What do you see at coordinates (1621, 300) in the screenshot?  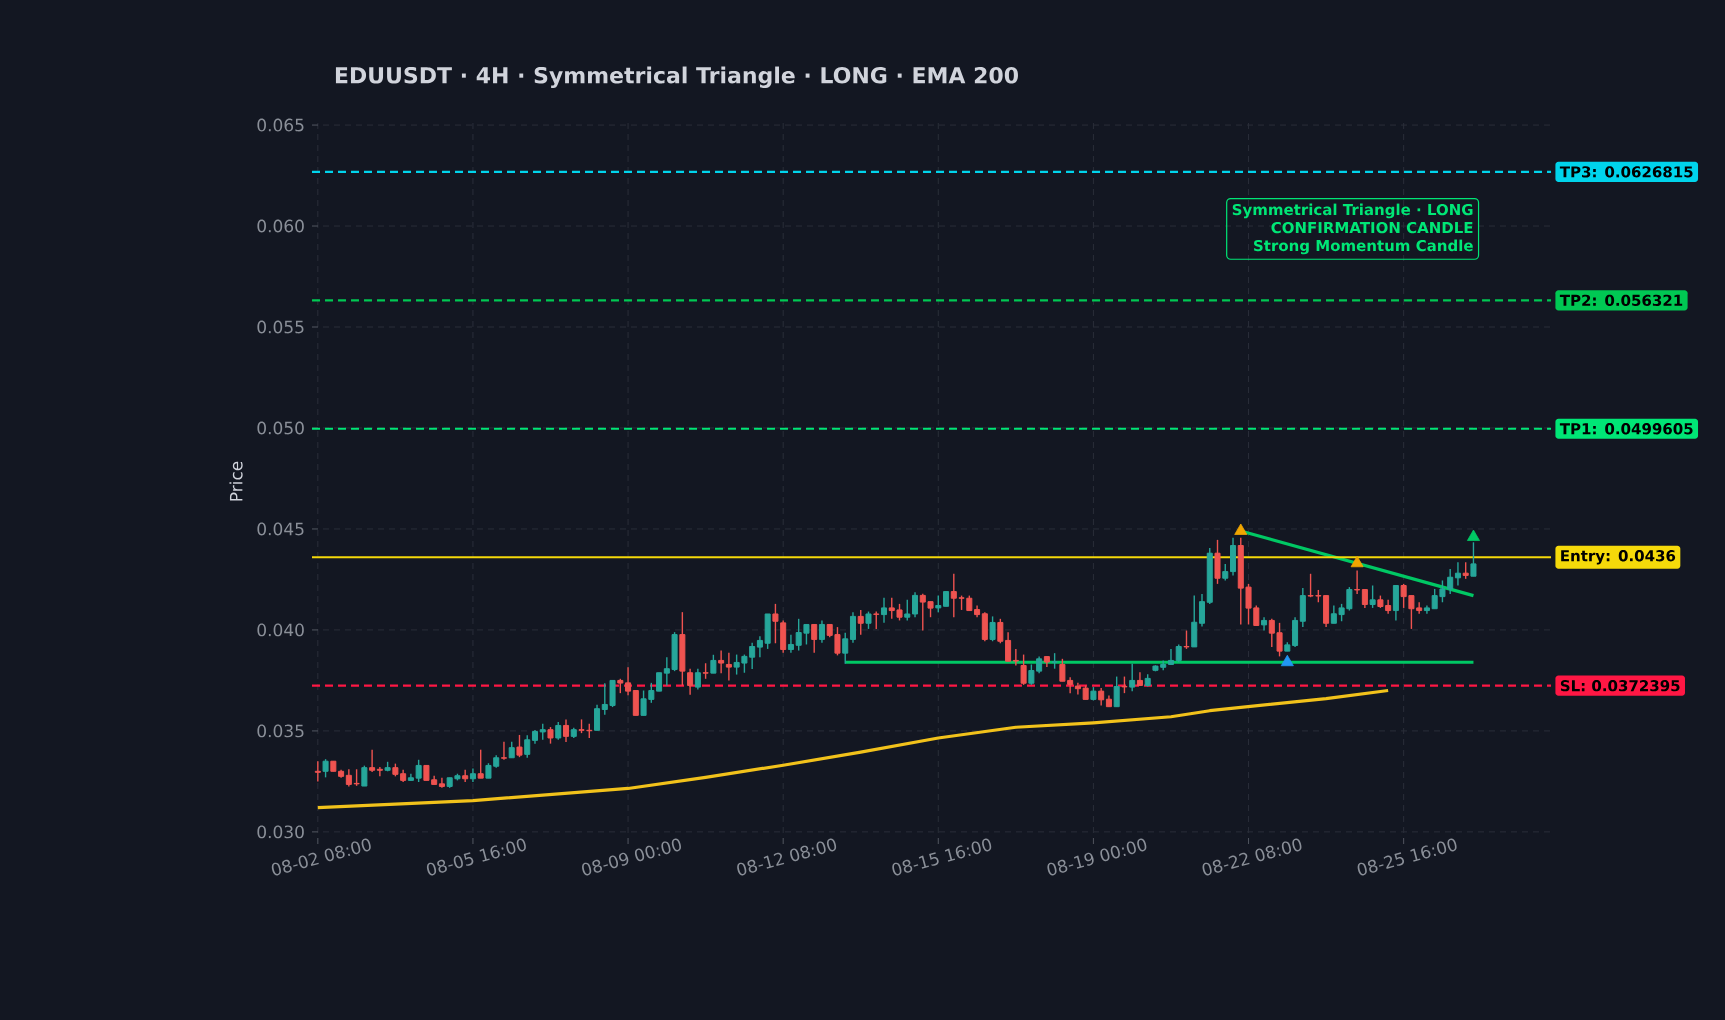 I see `ref-line-label: TP2: 0.056321` at bounding box center [1621, 300].